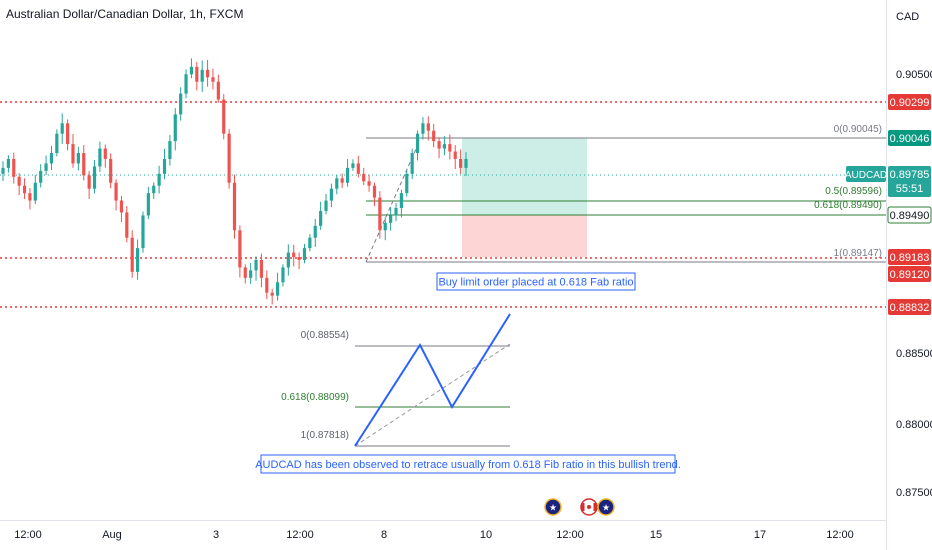  What do you see at coordinates (524, 176) in the screenshot?
I see `profit-zone` at bounding box center [524, 176].